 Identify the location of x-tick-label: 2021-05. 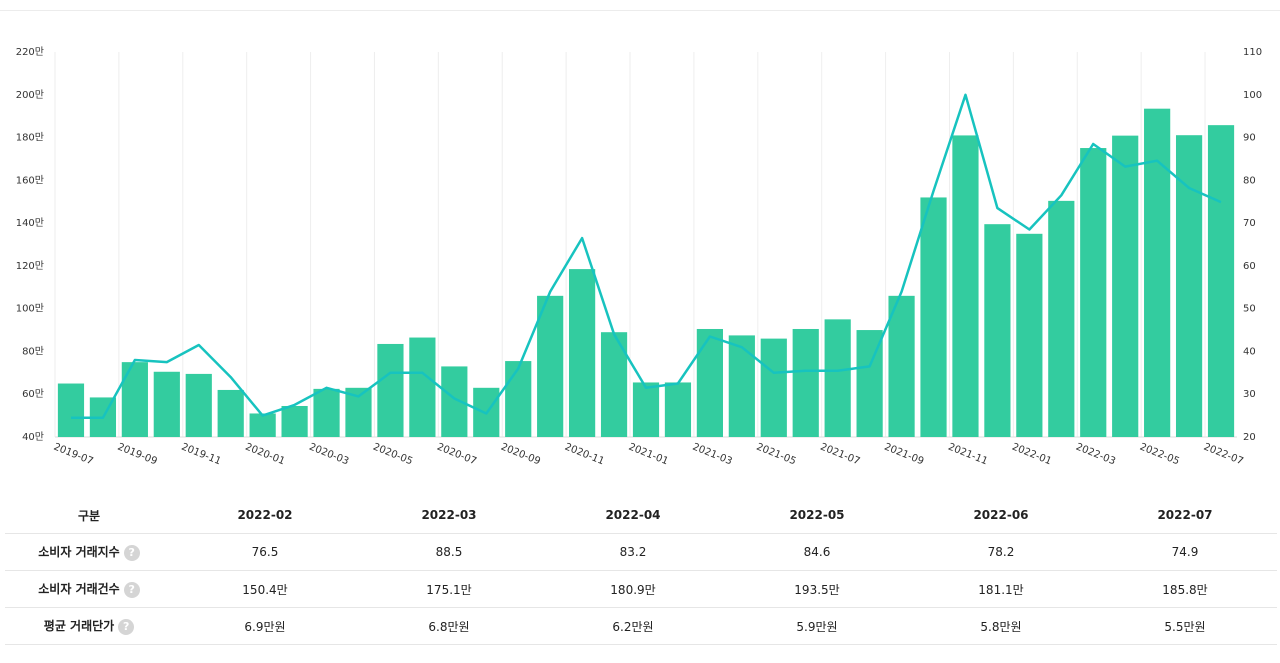
(776, 455).